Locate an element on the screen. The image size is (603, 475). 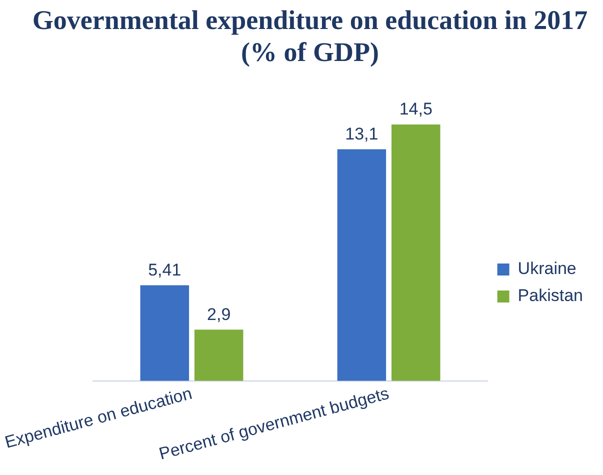
legend-label: Ukraine is located at coordinates (547, 268).